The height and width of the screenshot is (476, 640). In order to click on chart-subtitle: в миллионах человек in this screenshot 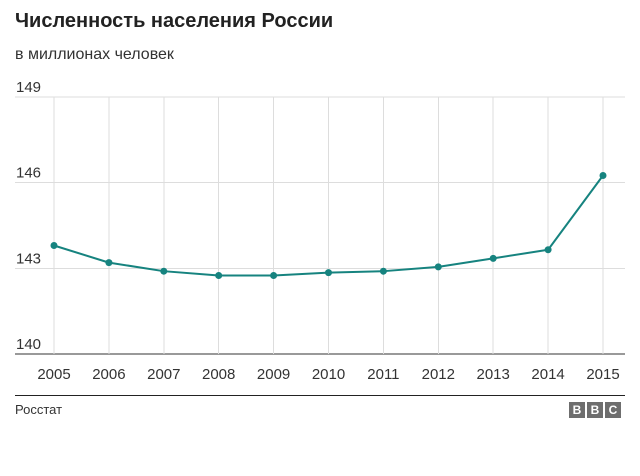, I will do `click(94, 54)`.